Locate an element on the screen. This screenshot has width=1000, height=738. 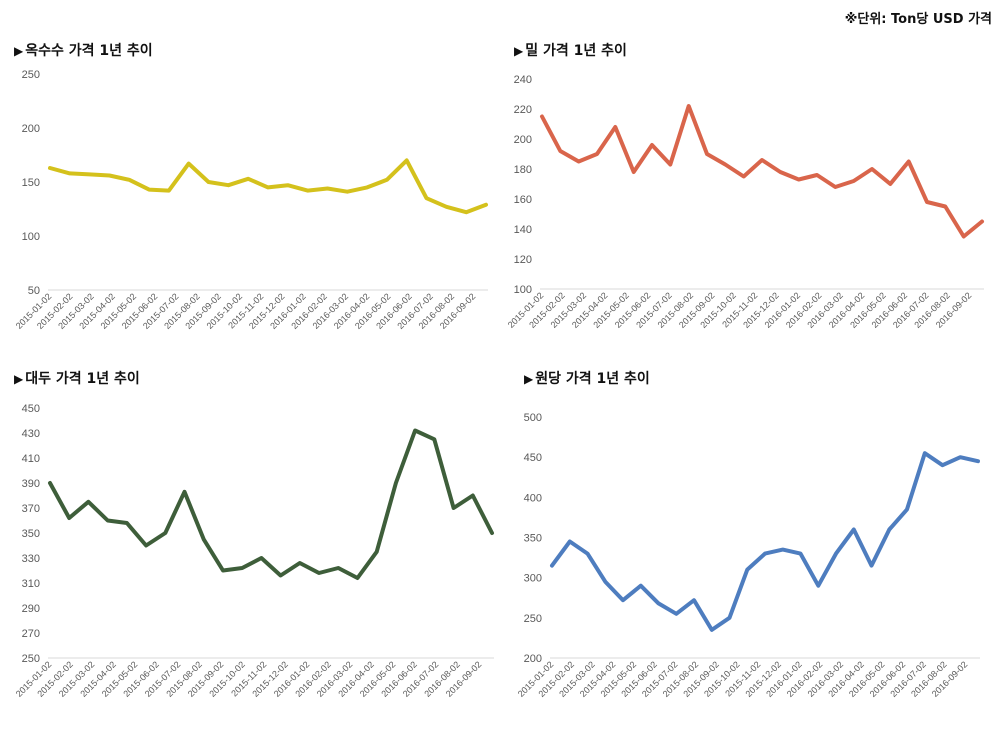
y-tick-label: 290 is located at coordinates (31, 609).